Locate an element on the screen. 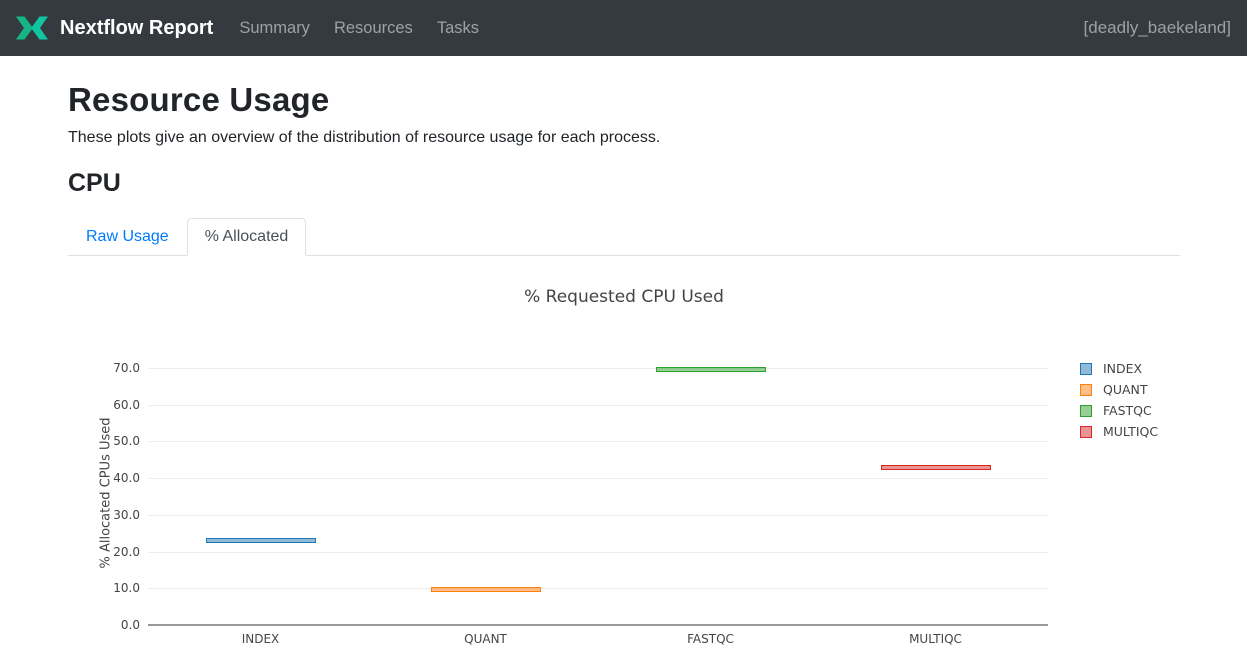 This screenshot has width=1247, height=657. legend-item-index: INDEX is located at coordinates (1119, 368).